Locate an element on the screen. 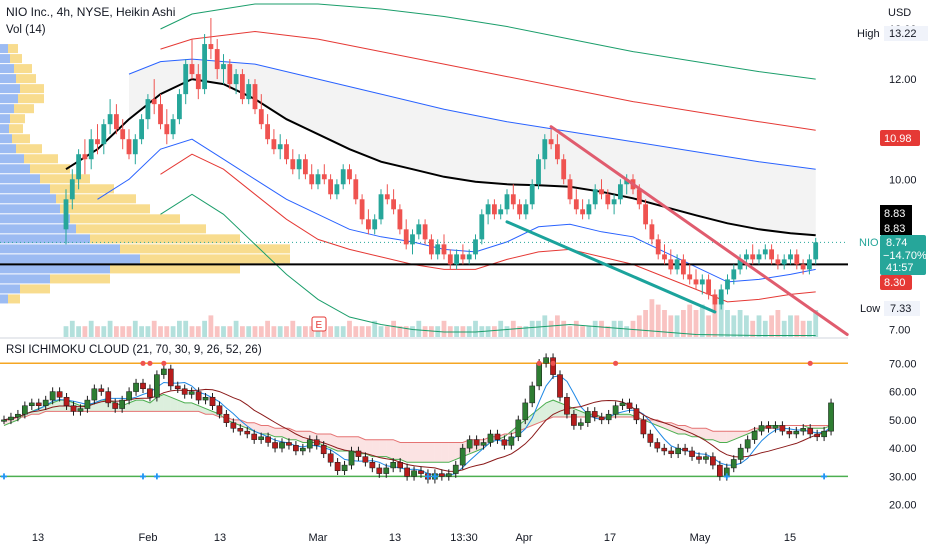 The height and width of the screenshot is (550, 932). earnings-marker: E is located at coordinates (319, 324).